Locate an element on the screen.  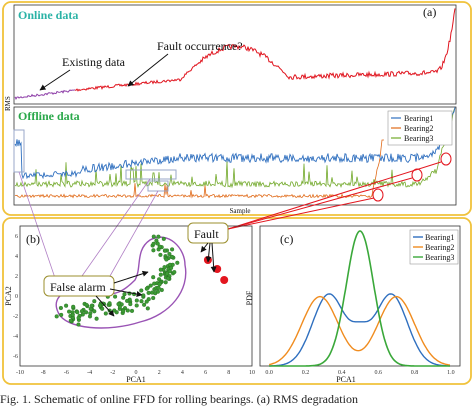
pdf-curve-bearing3 is located at coordinates (359, 298).